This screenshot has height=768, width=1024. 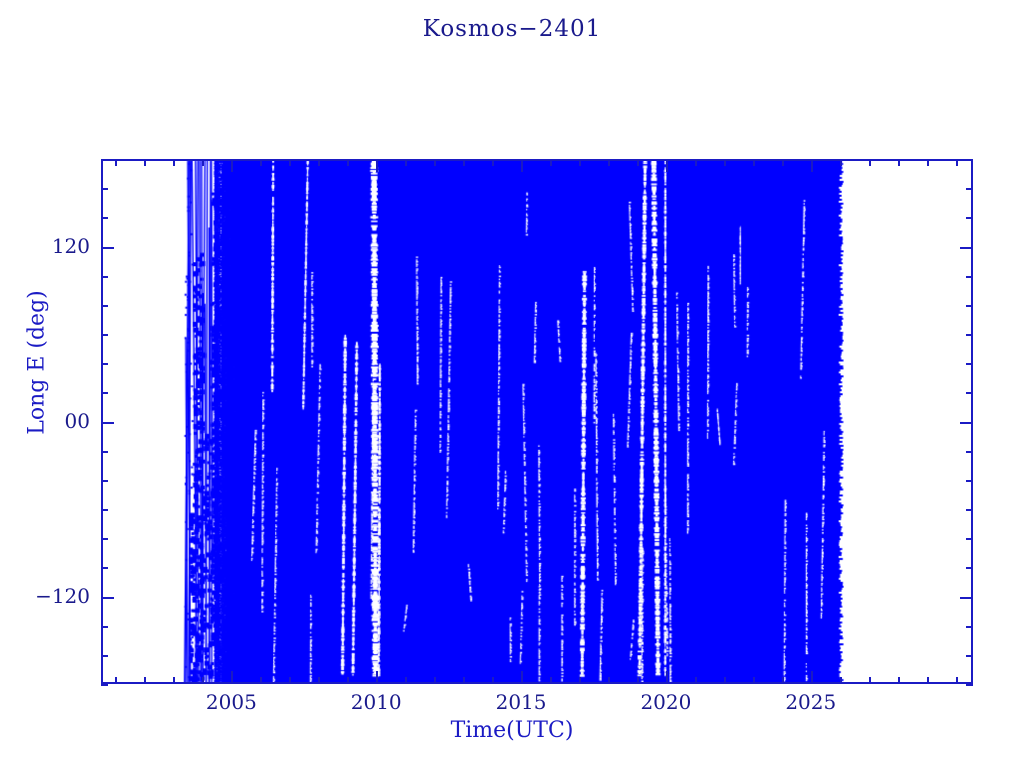 What do you see at coordinates (521, 702) in the screenshot?
I see `x-tick-label: 2015` at bounding box center [521, 702].